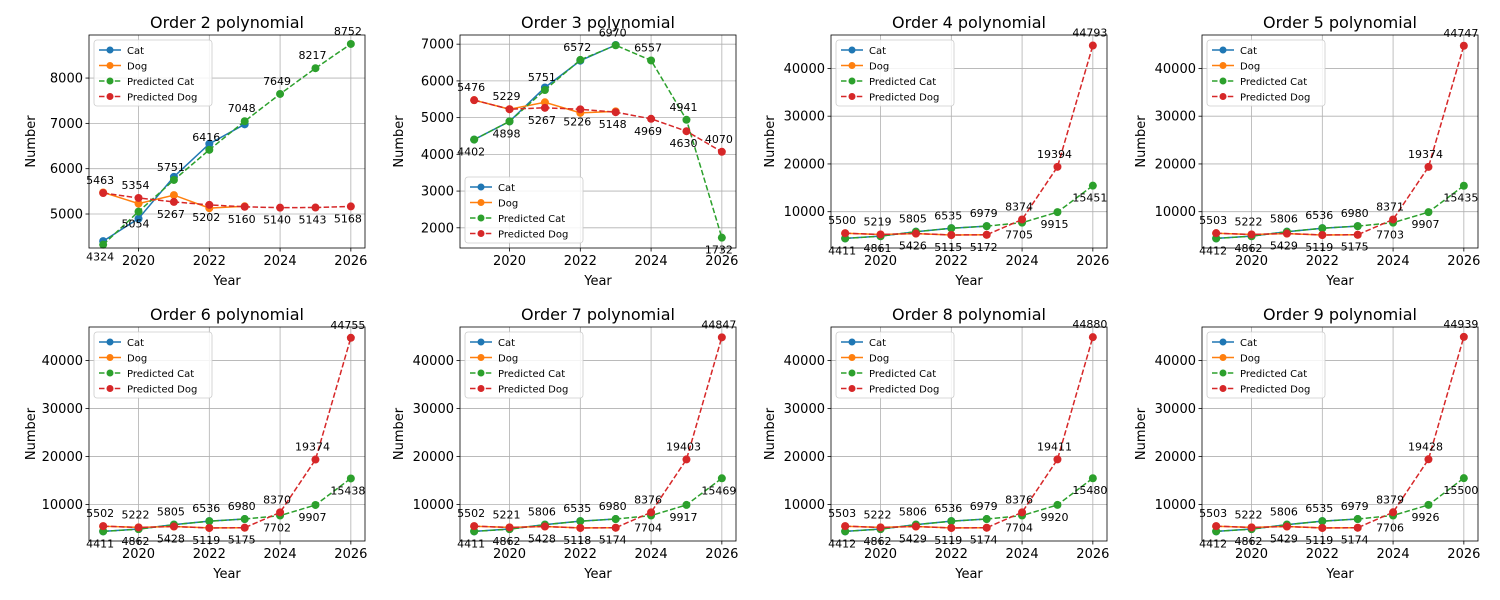  What do you see at coordinates (1355, 540) in the screenshot?
I see `data-label: 5174` at bounding box center [1355, 540].